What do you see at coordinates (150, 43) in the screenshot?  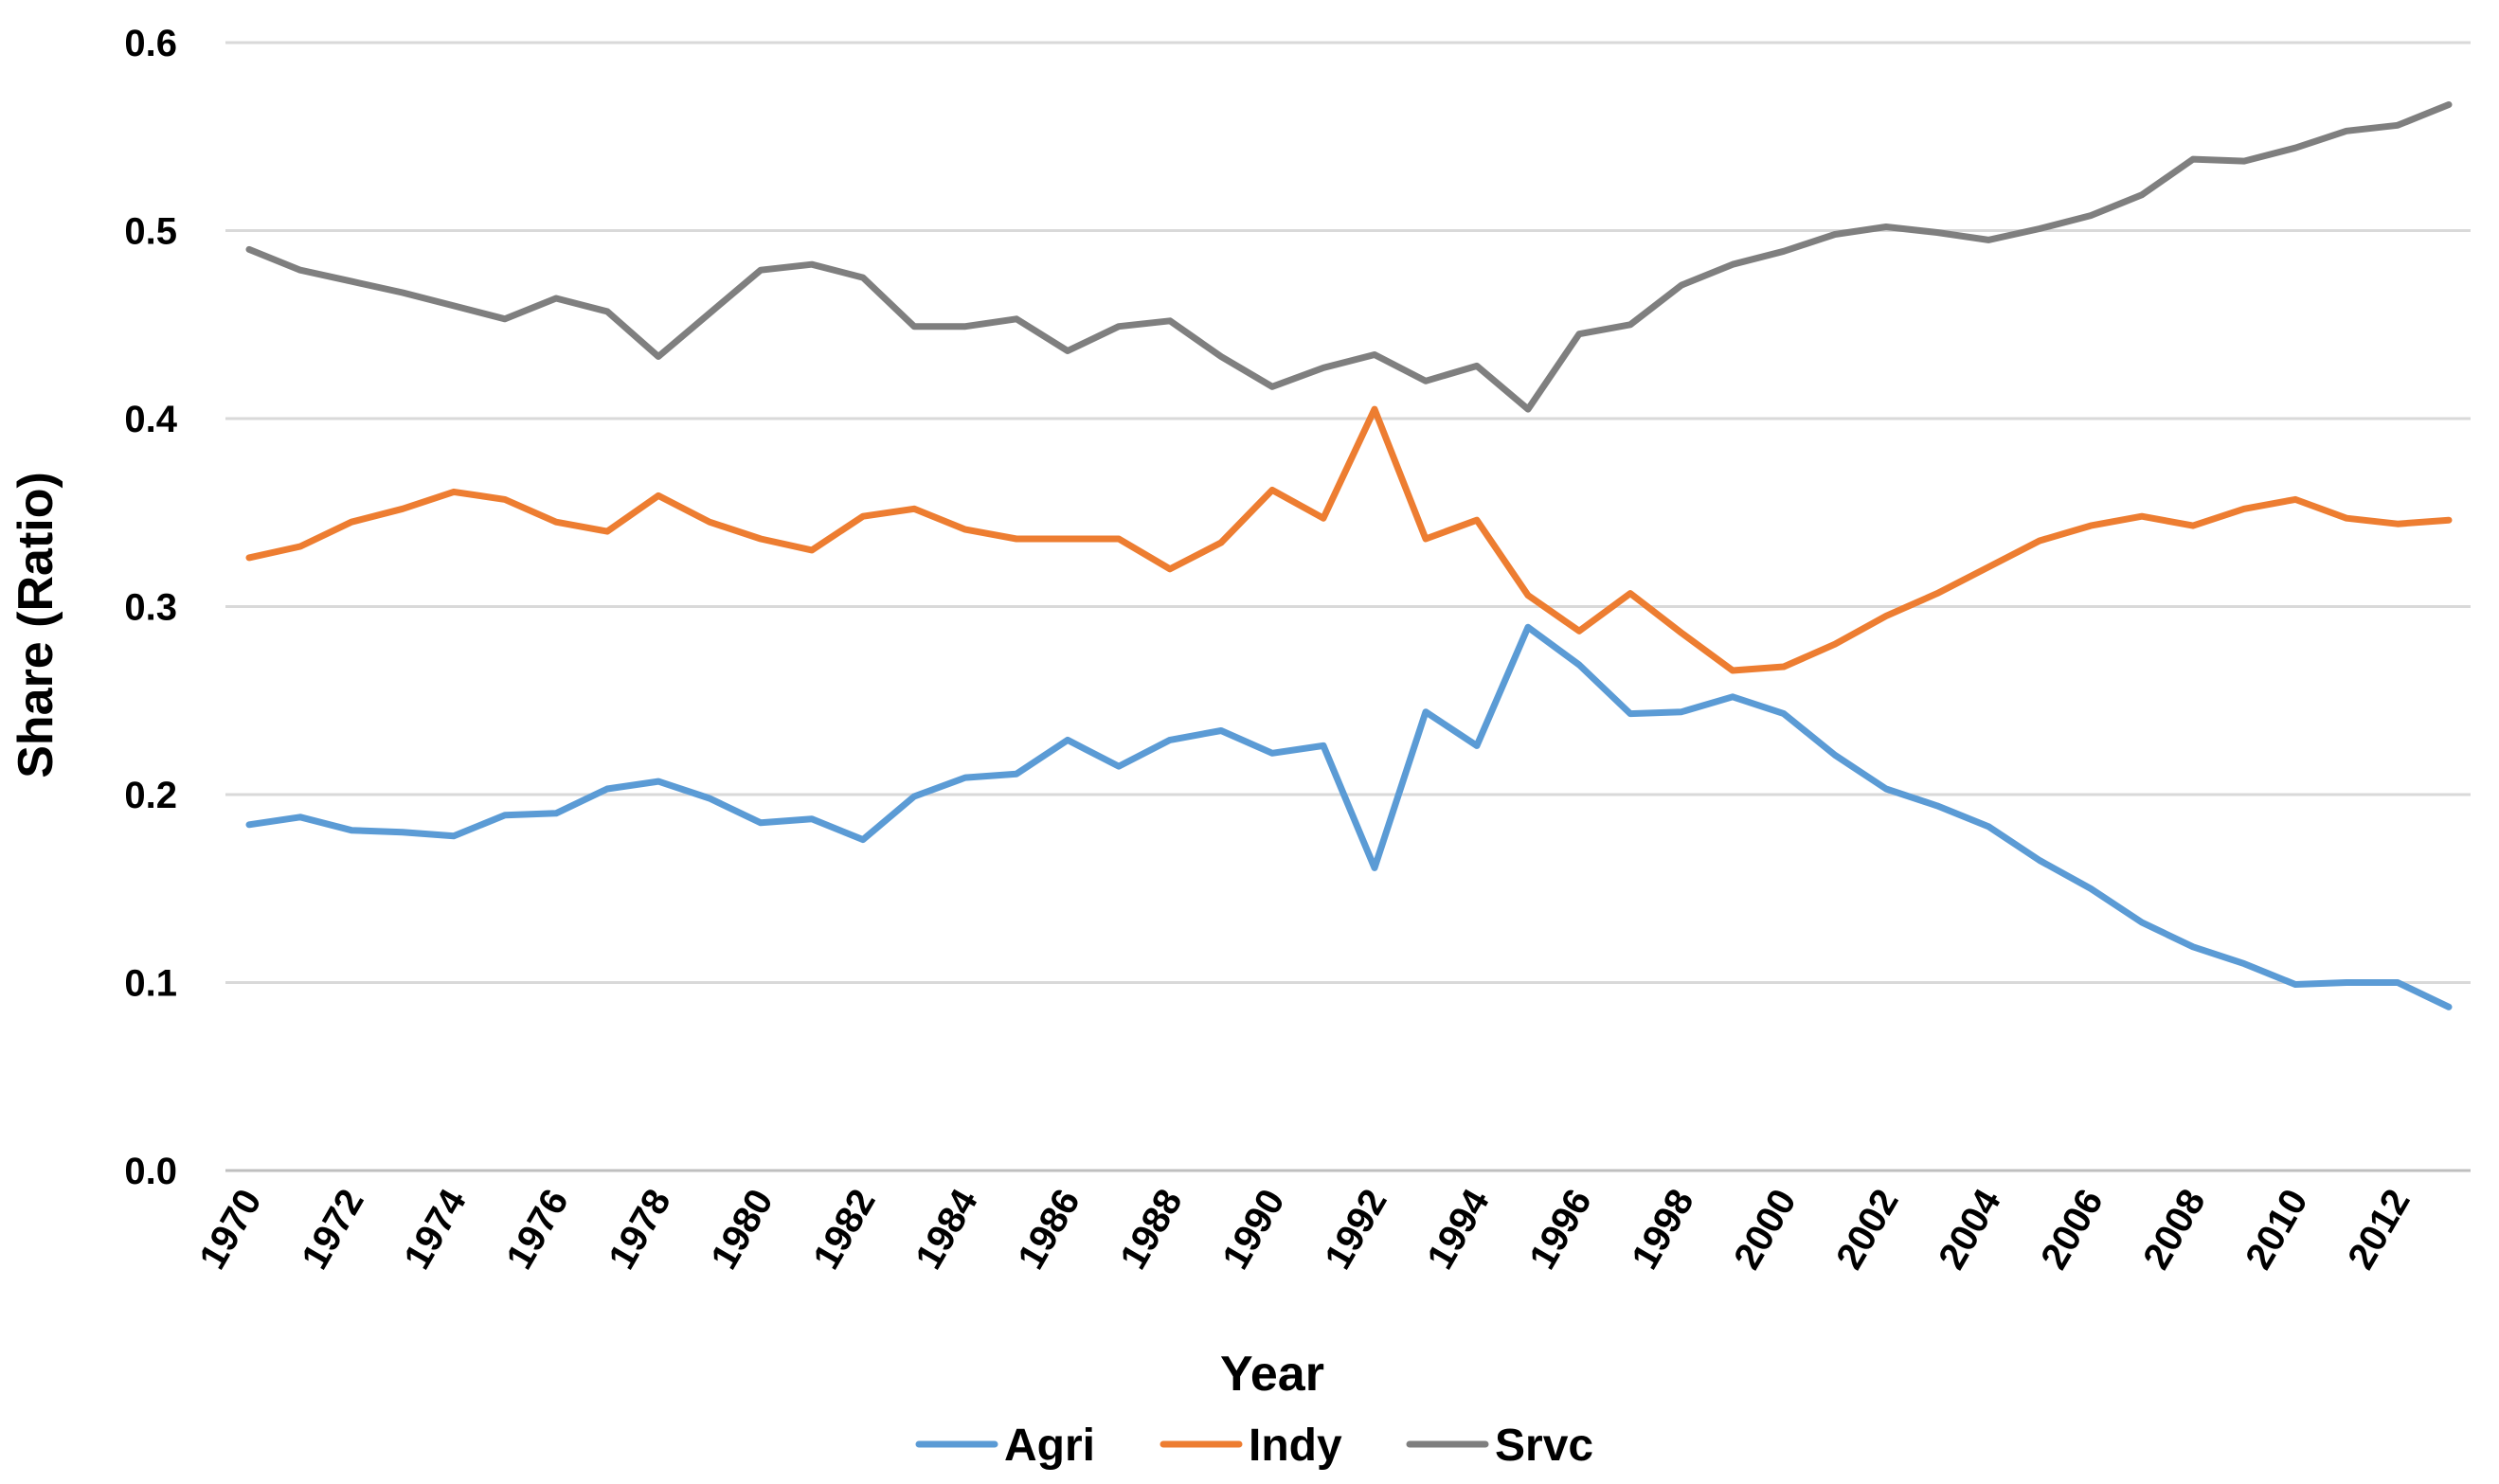 I see `y-tick-label: 0.6` at bounding box center [150, 43].